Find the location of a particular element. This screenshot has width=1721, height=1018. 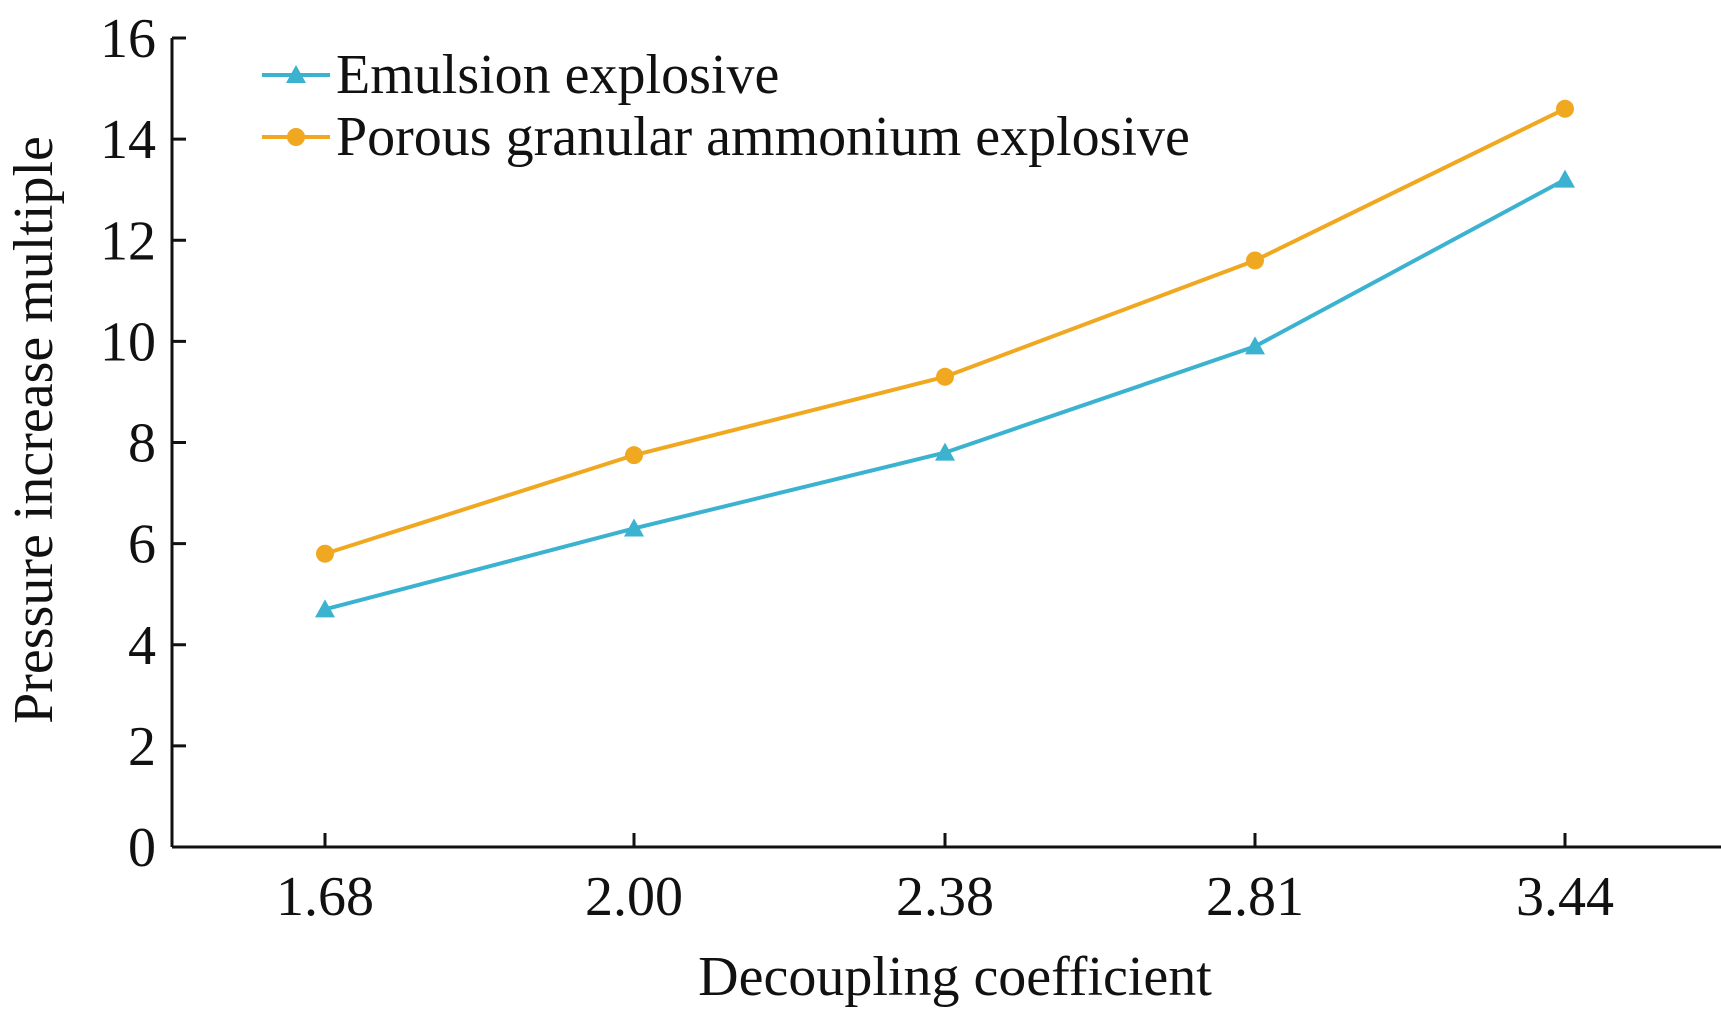

y-tick-label: 2 is located at coordinates (142, 747).